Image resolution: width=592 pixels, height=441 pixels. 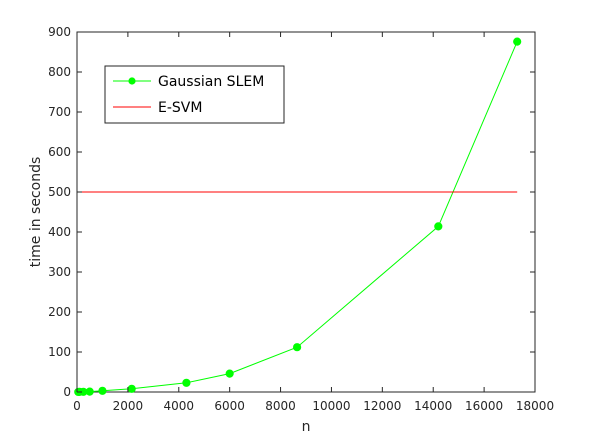 I want to click on legend-label: E-SVM, so click(x=180, y=108).